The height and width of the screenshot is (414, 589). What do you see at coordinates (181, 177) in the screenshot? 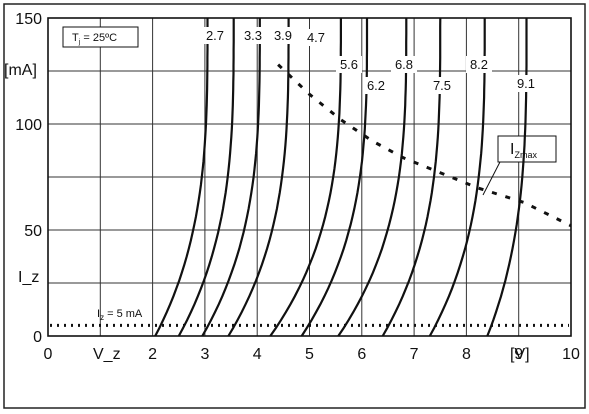
I see `zener-curve-2.7` at bounding box center [181, 177].